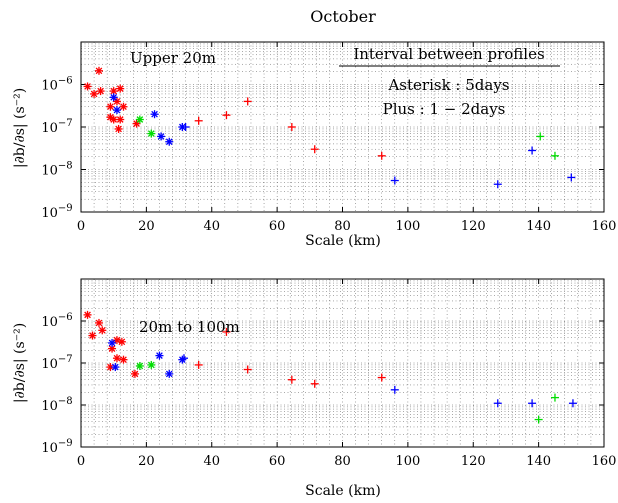 The image size is (618, 503). I want to click on panel-title: 20m to 100m, so click(189, 327).